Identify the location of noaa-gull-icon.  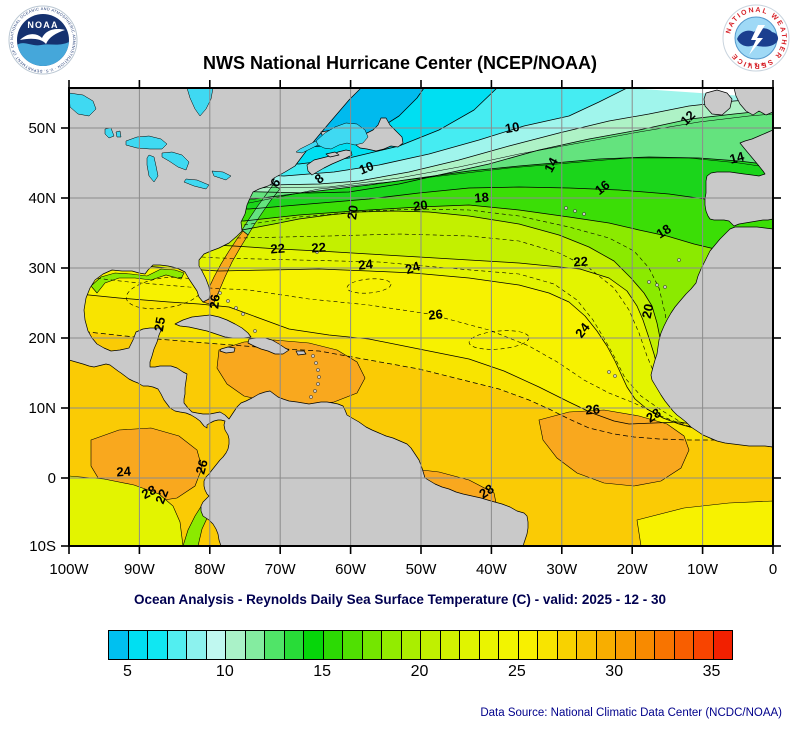
(42, 36).